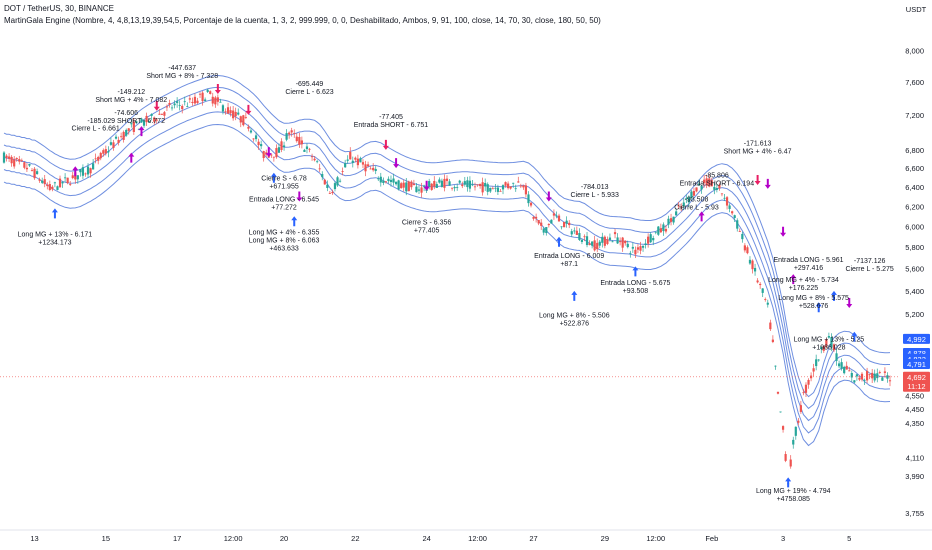 This screenshot has height=550, width=932. Describe the element at coordinates (126, 121) in the screenshot. I see `annotation-label: -185.029 SHORT - 6.772` at that location.